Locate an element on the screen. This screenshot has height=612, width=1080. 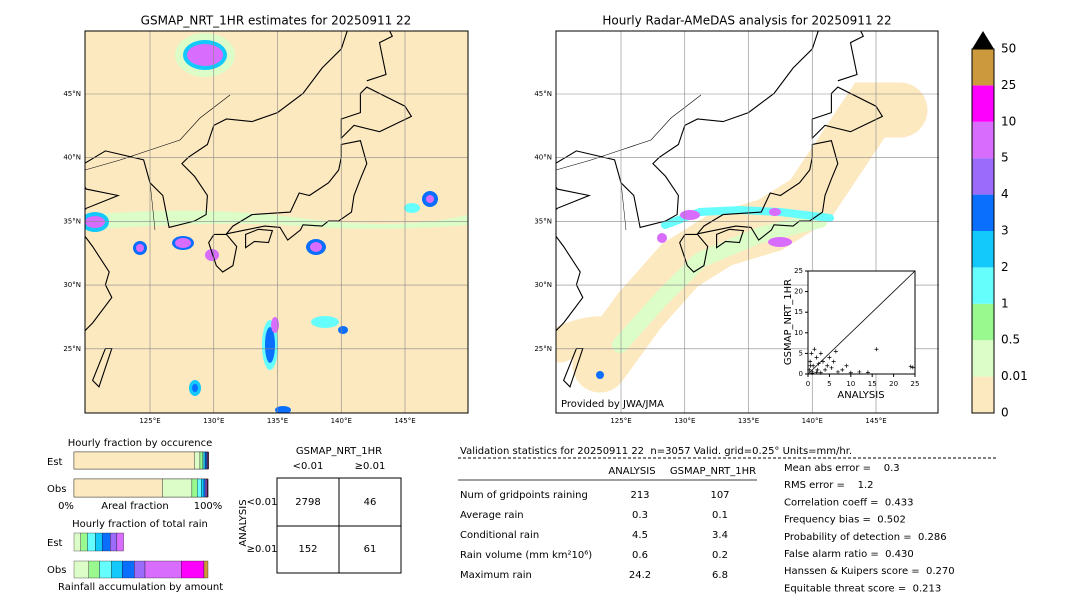
panel-title: Hourly fraction by occurence is located at coordinates (140, 443).